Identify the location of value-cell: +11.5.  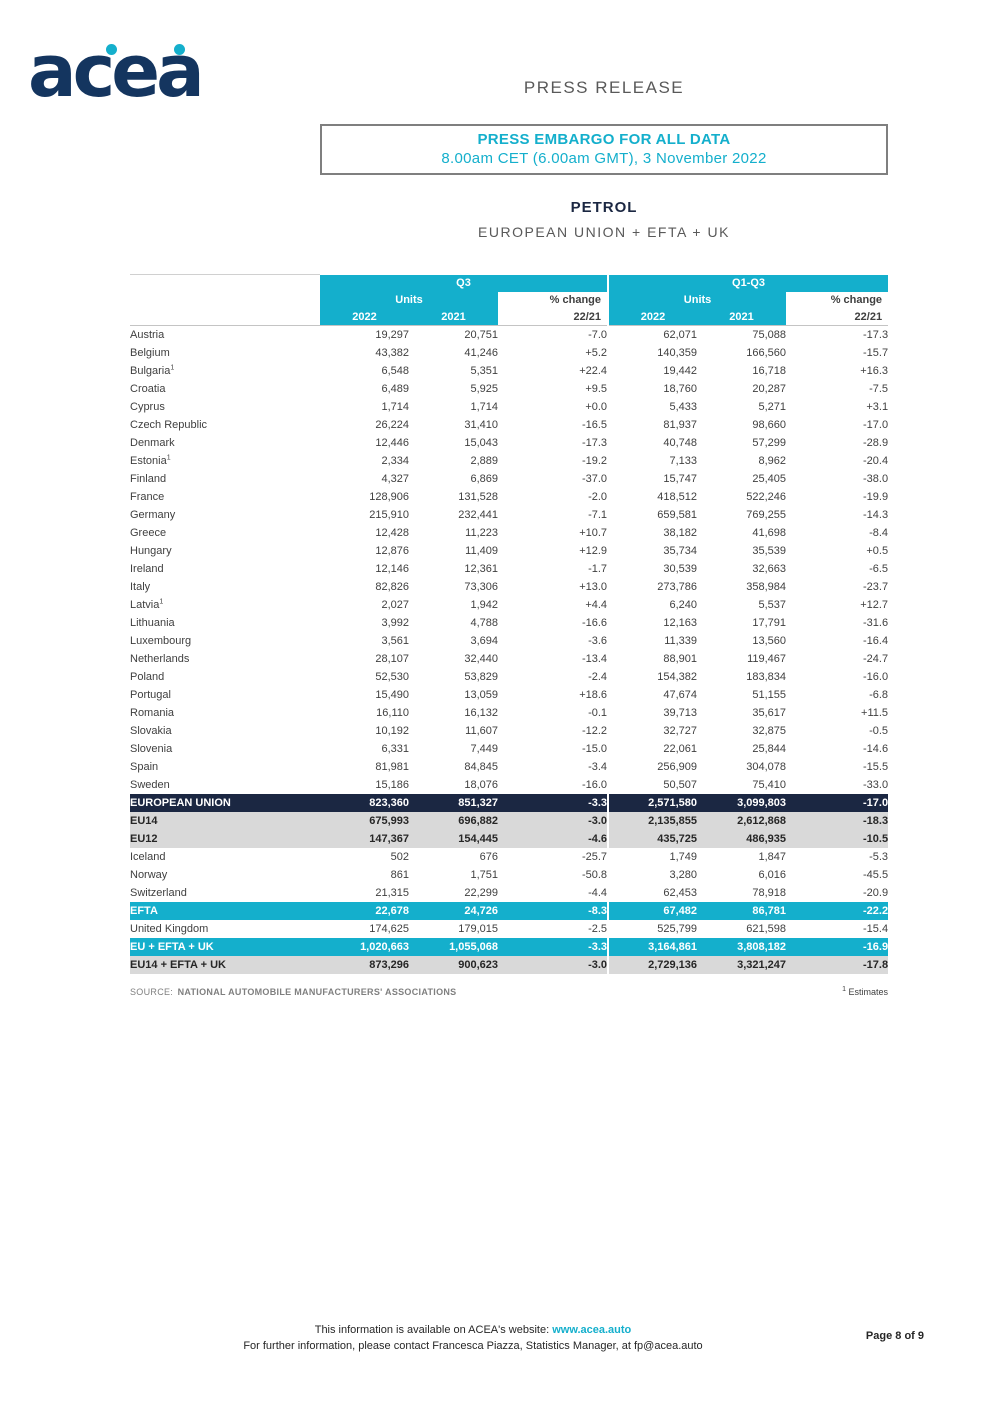
(875, 712).